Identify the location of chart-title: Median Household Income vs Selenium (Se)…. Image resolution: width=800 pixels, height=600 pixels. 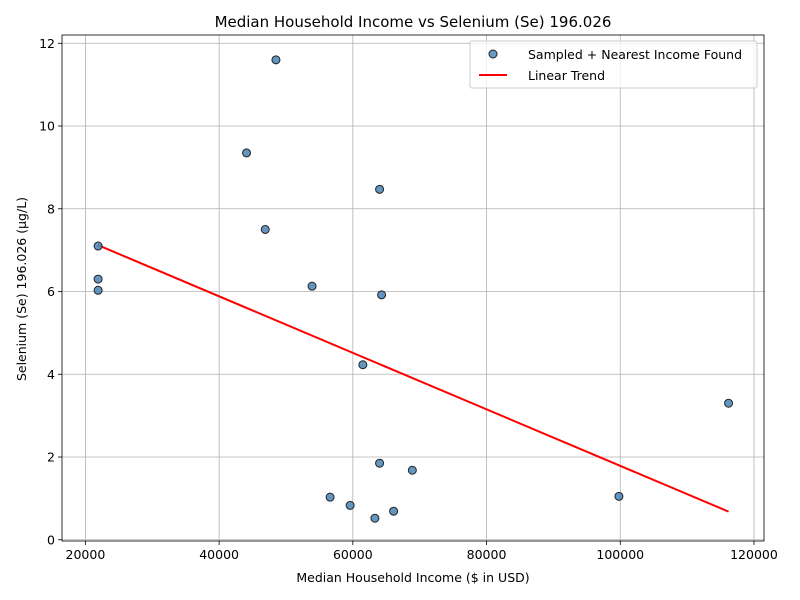
(413, 22).